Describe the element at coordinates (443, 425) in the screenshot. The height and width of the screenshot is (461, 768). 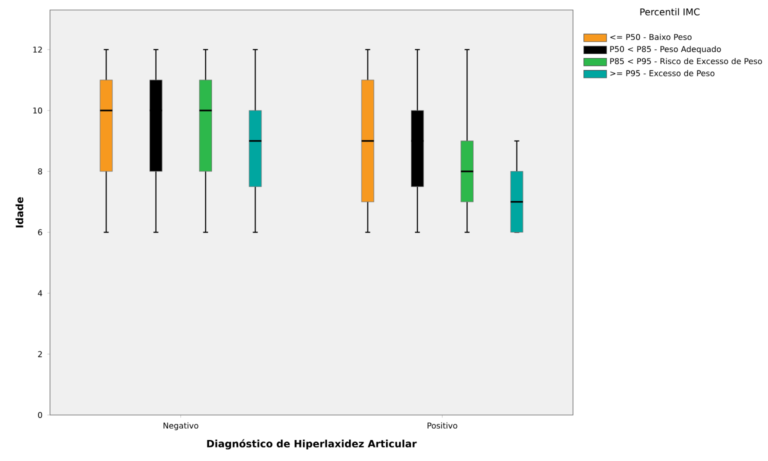
I see `x-tick-label: Positivo` at that location.